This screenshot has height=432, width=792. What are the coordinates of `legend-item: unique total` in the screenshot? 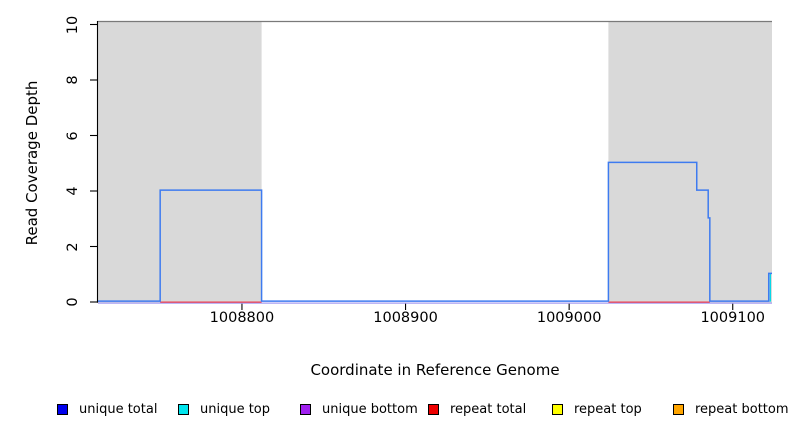 It's located at (107, 409).